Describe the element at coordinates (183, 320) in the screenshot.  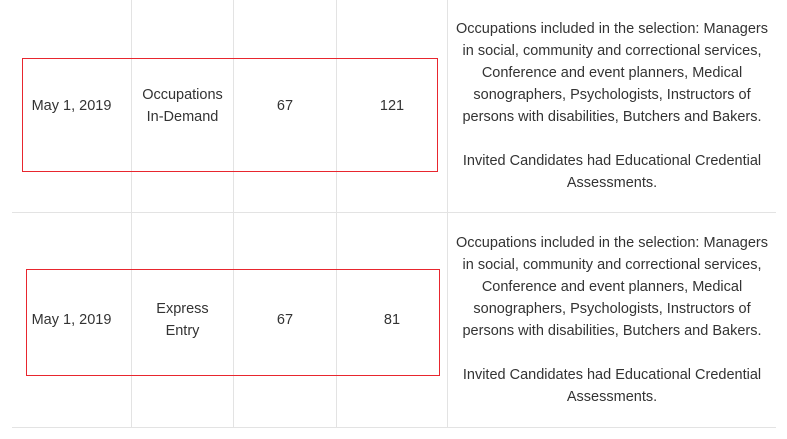
I see `stream-name-cell: Express Entry` at that location.